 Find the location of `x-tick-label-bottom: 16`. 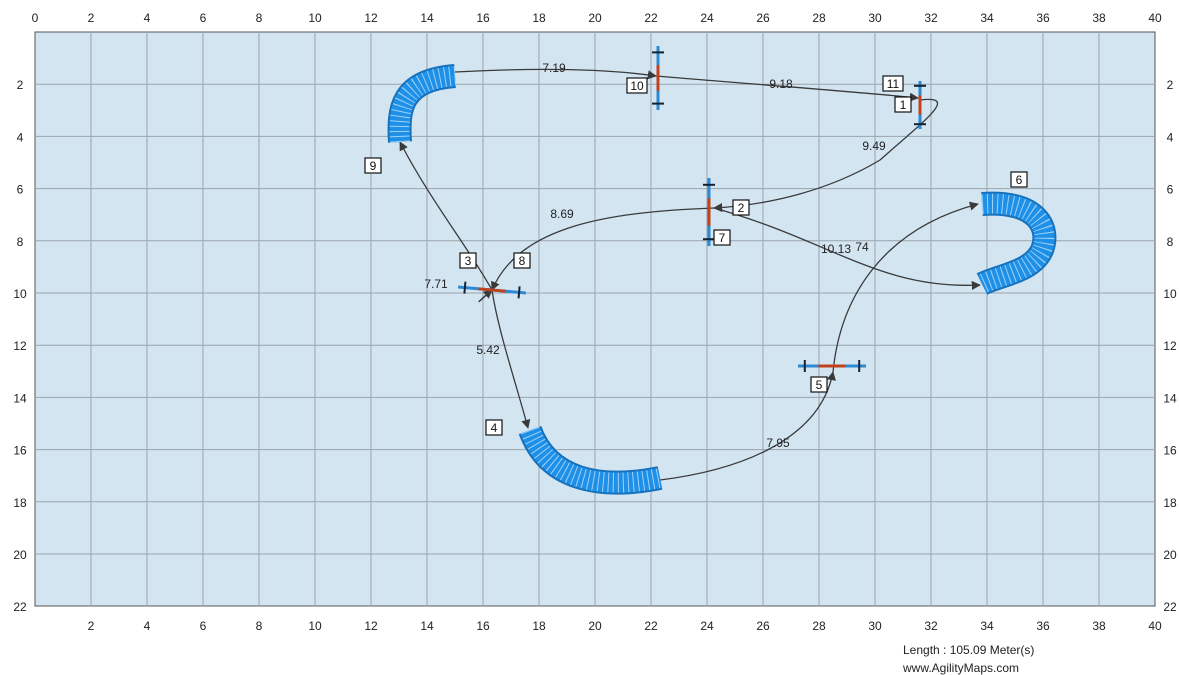

x-tick-label-bottom: 16 is located at coordinates (483, 626).